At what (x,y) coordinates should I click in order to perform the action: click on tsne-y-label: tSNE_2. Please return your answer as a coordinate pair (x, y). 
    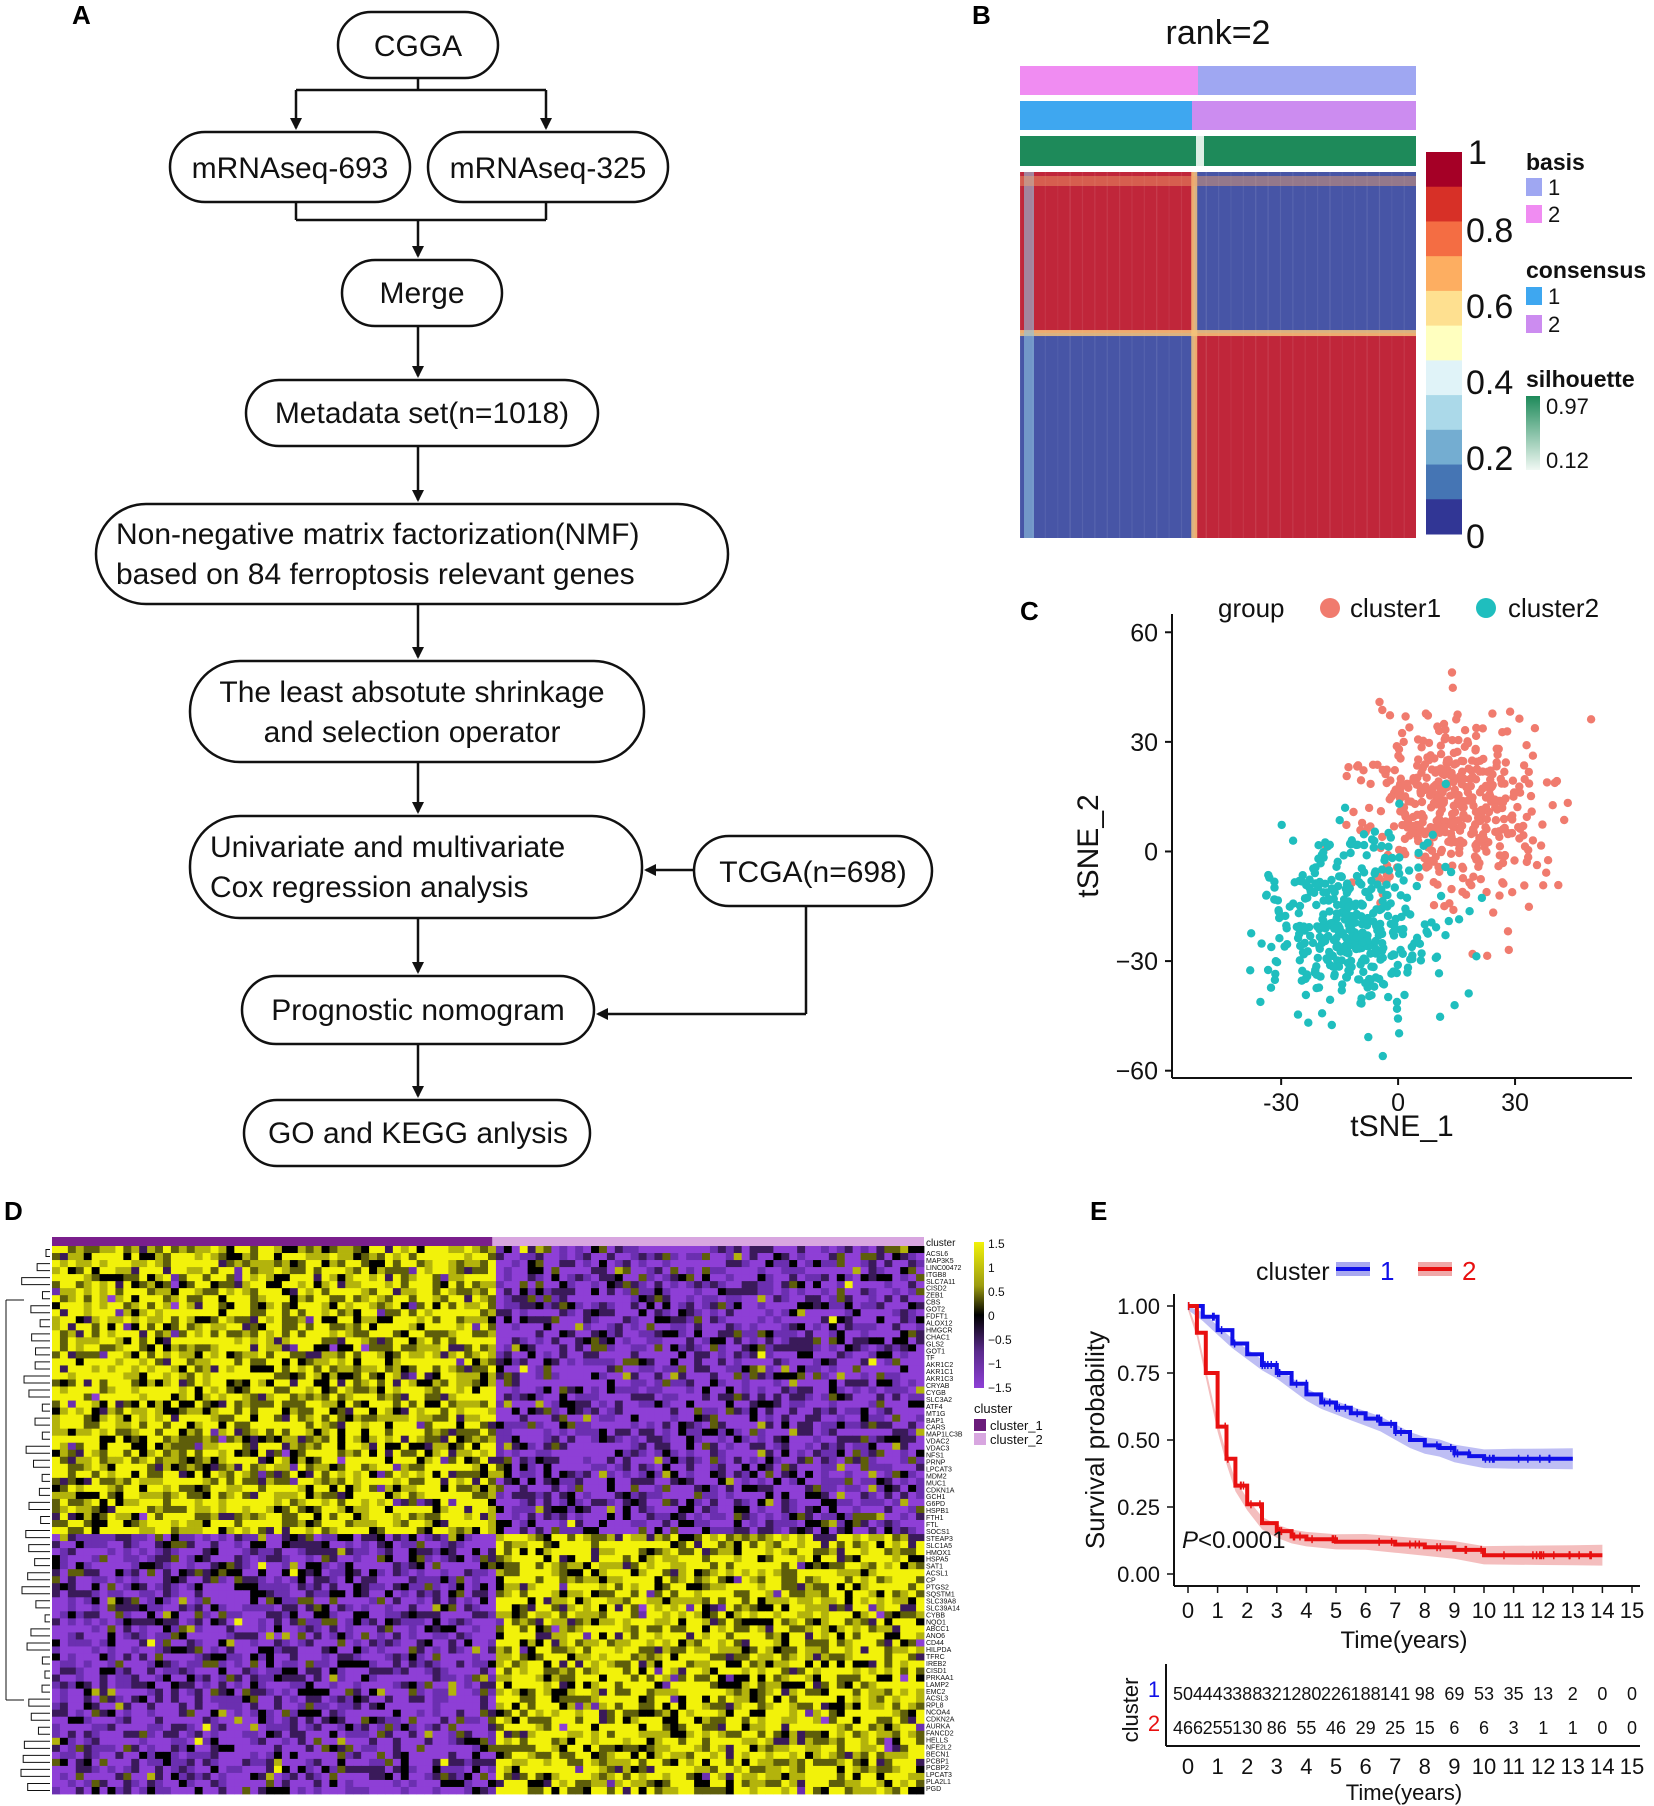
    Looking at the image, I should click on (1088, 845).